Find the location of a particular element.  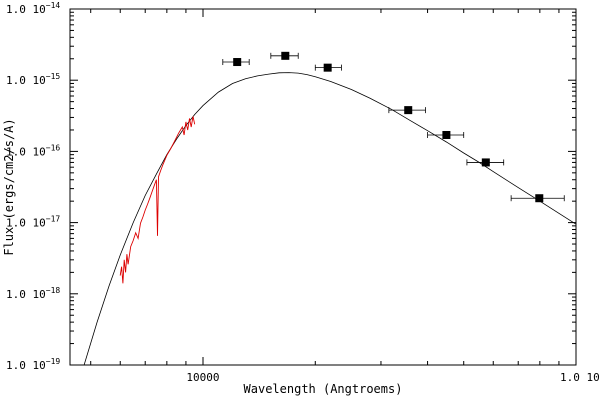

x-tick-label-mantissa: 10000 is located at coordinates (202, 377).